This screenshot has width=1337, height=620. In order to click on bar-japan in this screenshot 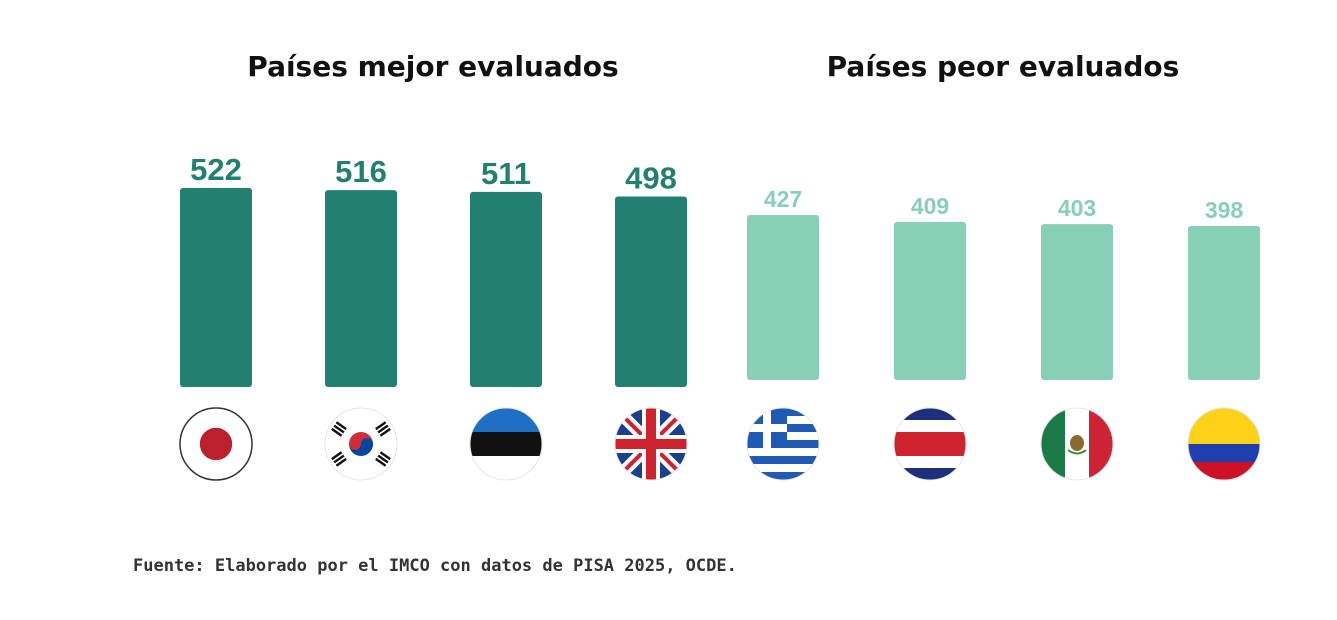, I will do `click(216, 287)`.